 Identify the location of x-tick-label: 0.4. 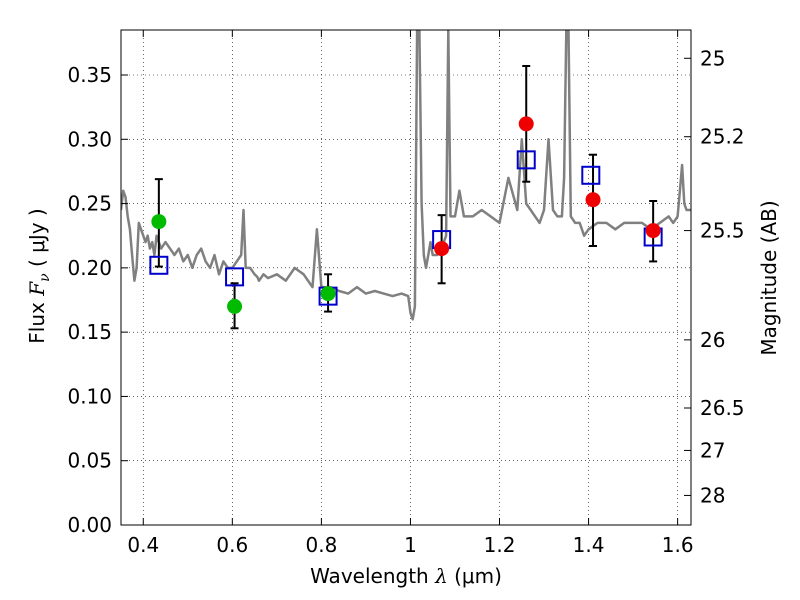
(143, 545).